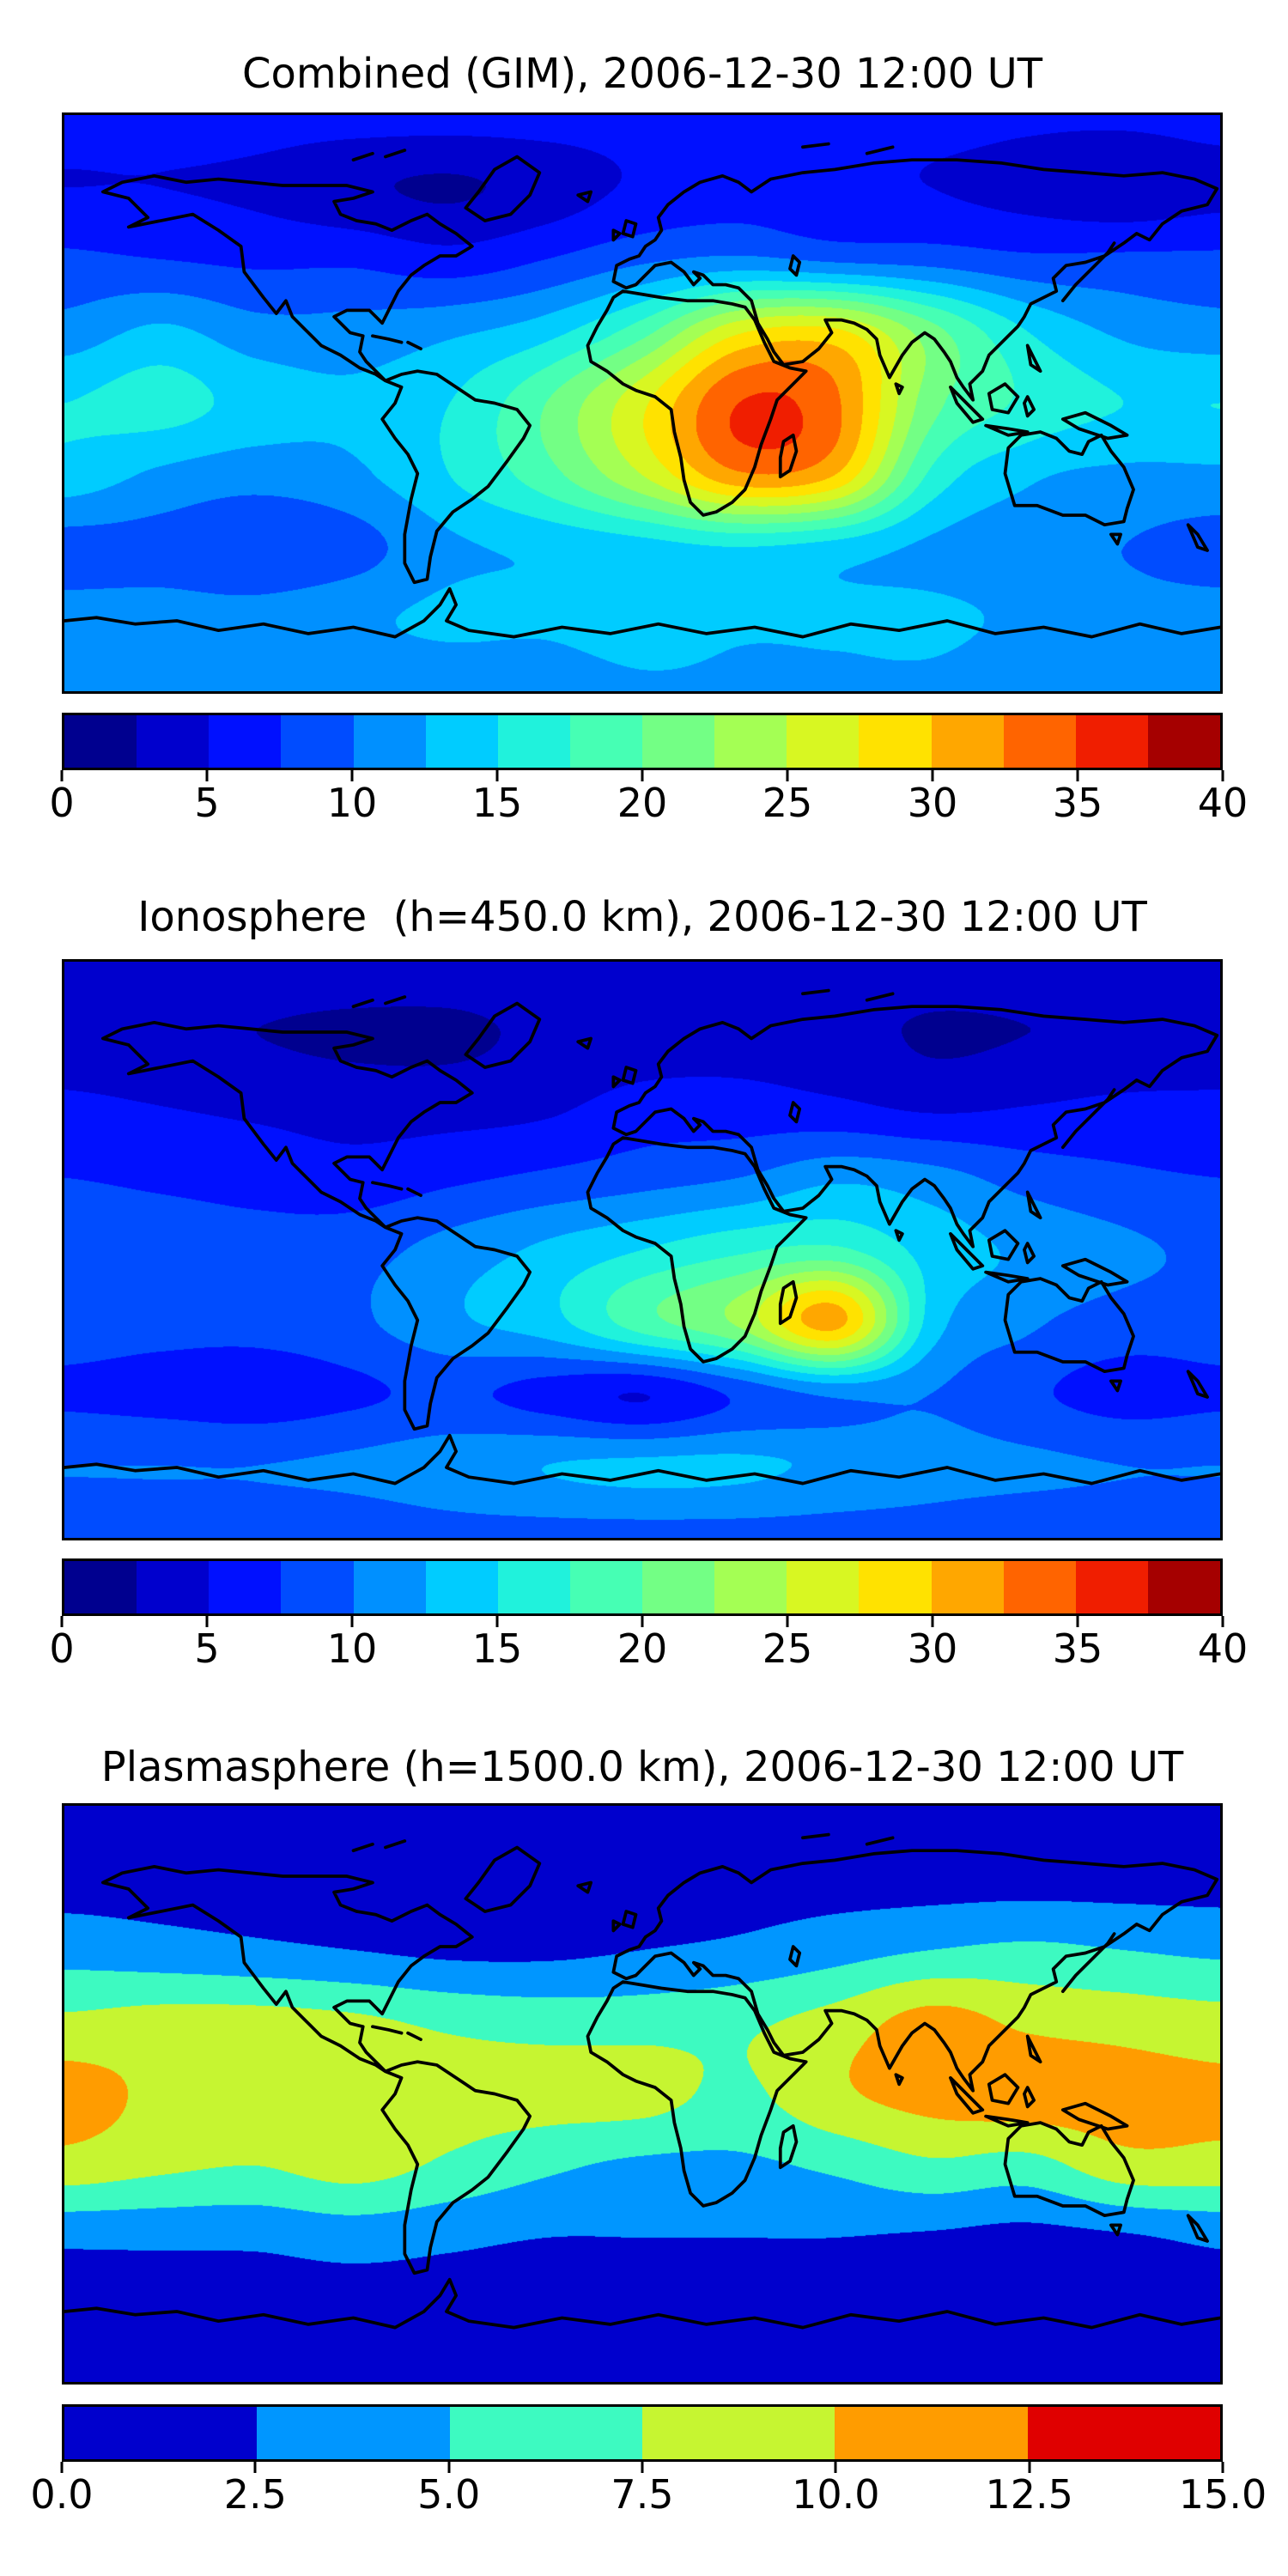  I want to click on colorbar-tick-label: 5.0, so click(449, 2494).